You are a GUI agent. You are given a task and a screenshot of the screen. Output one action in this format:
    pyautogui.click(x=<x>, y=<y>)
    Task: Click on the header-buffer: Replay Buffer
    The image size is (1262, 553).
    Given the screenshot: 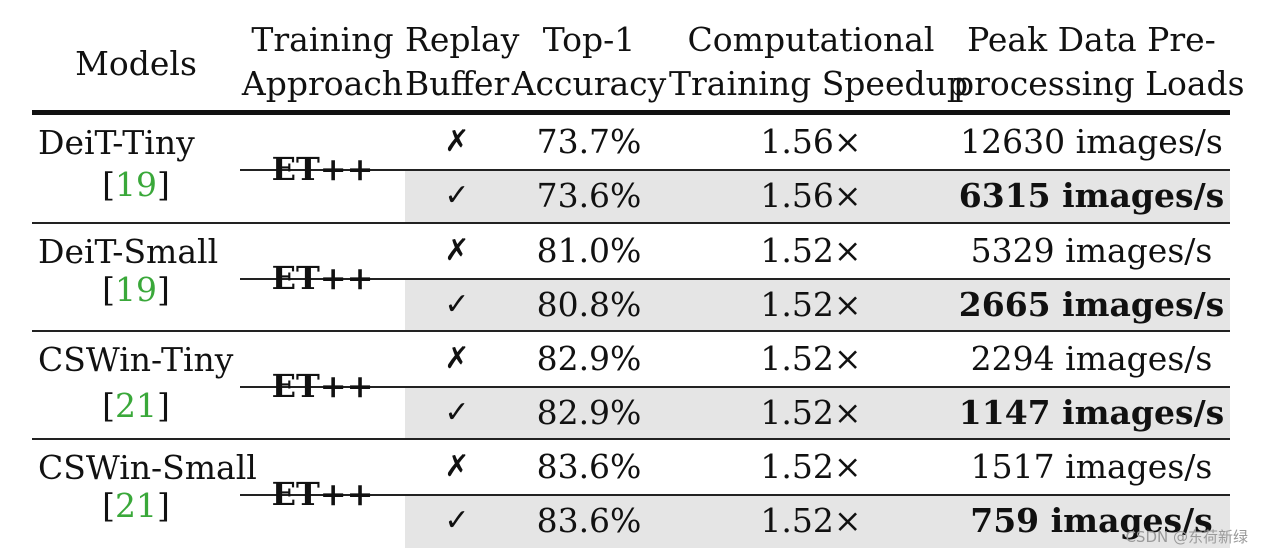 What is the action you would take?
    pyautogui.click(x=462, y=64)
    